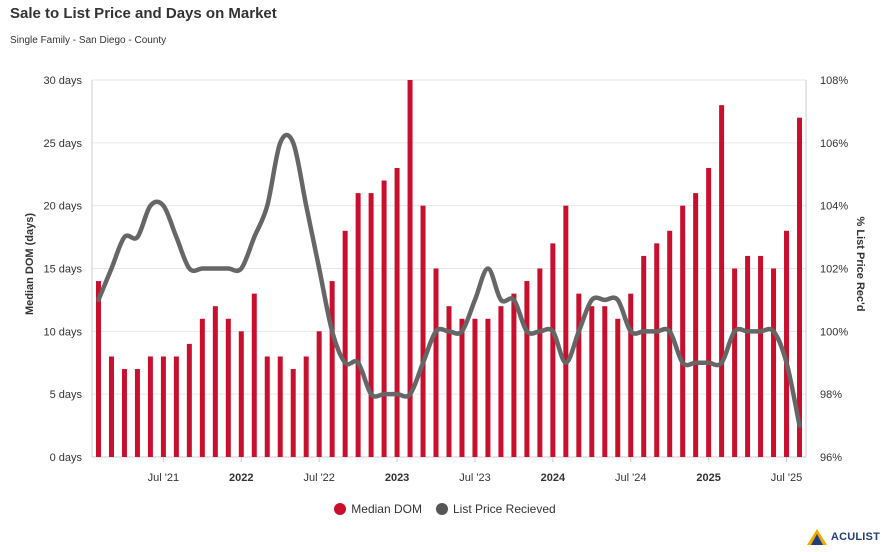 The width and height of the screenshot is (890, 552). I want to click on legend-item-list-price: List Price Recieved, so click(495, 509).